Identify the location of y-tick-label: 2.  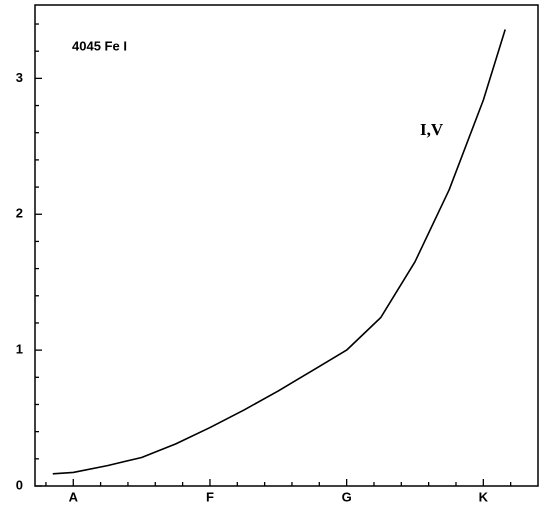
(19, 213).